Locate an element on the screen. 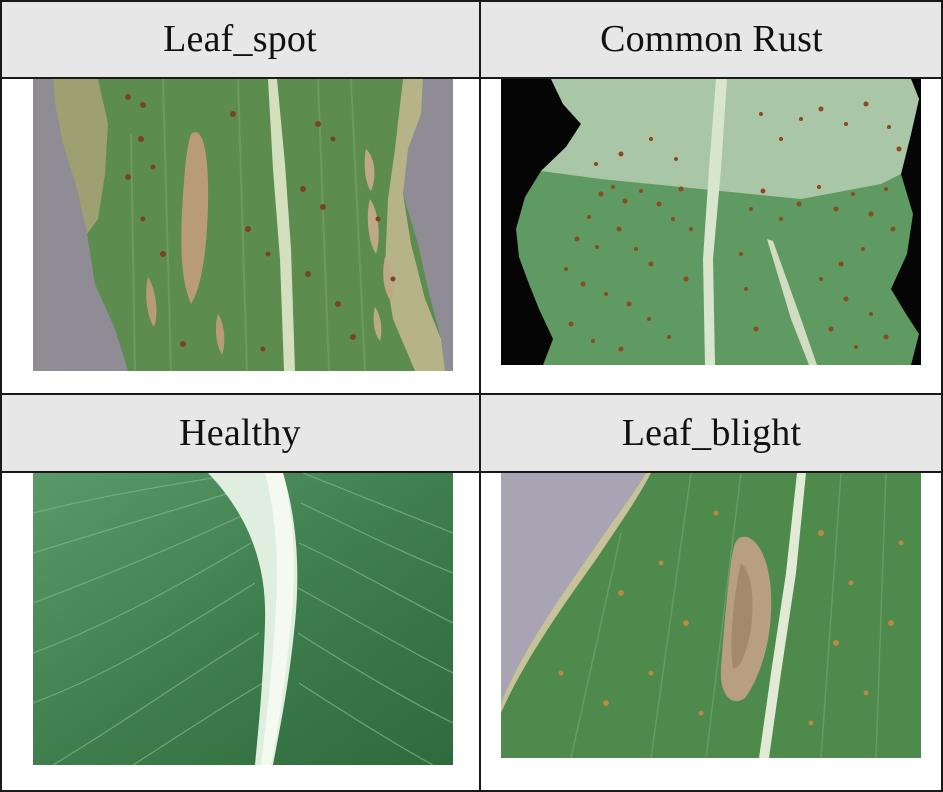 The image size is (943, 792). table-border-right is located at coordinates (942, 396).